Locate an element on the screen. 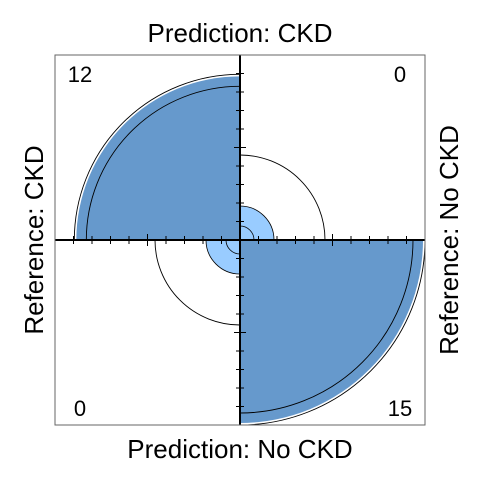  ring-outer-tl is located at coordinates (157, 157).